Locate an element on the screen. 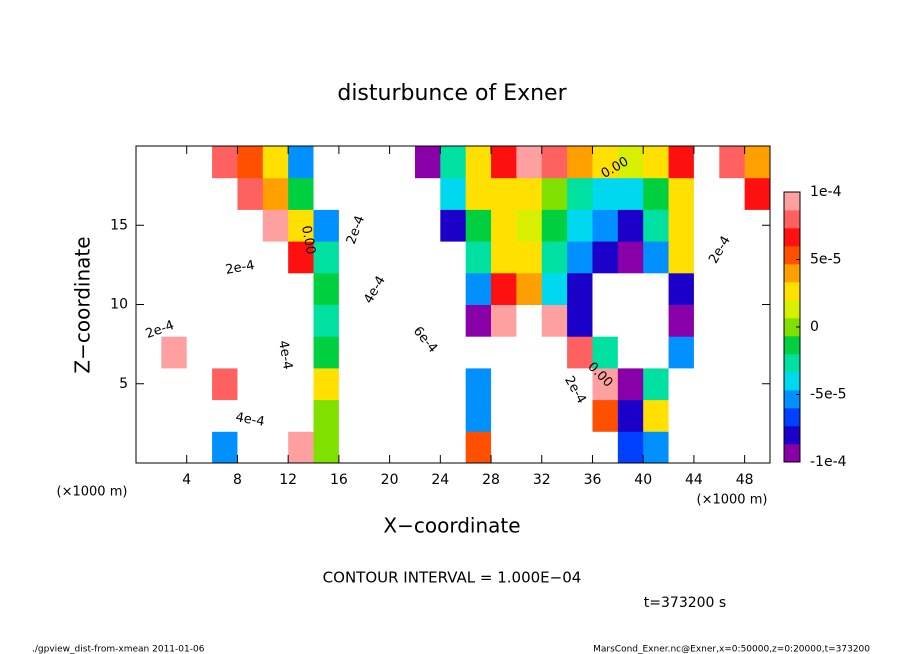  x-tick-label: 8 is located at coordinates (237, 480).